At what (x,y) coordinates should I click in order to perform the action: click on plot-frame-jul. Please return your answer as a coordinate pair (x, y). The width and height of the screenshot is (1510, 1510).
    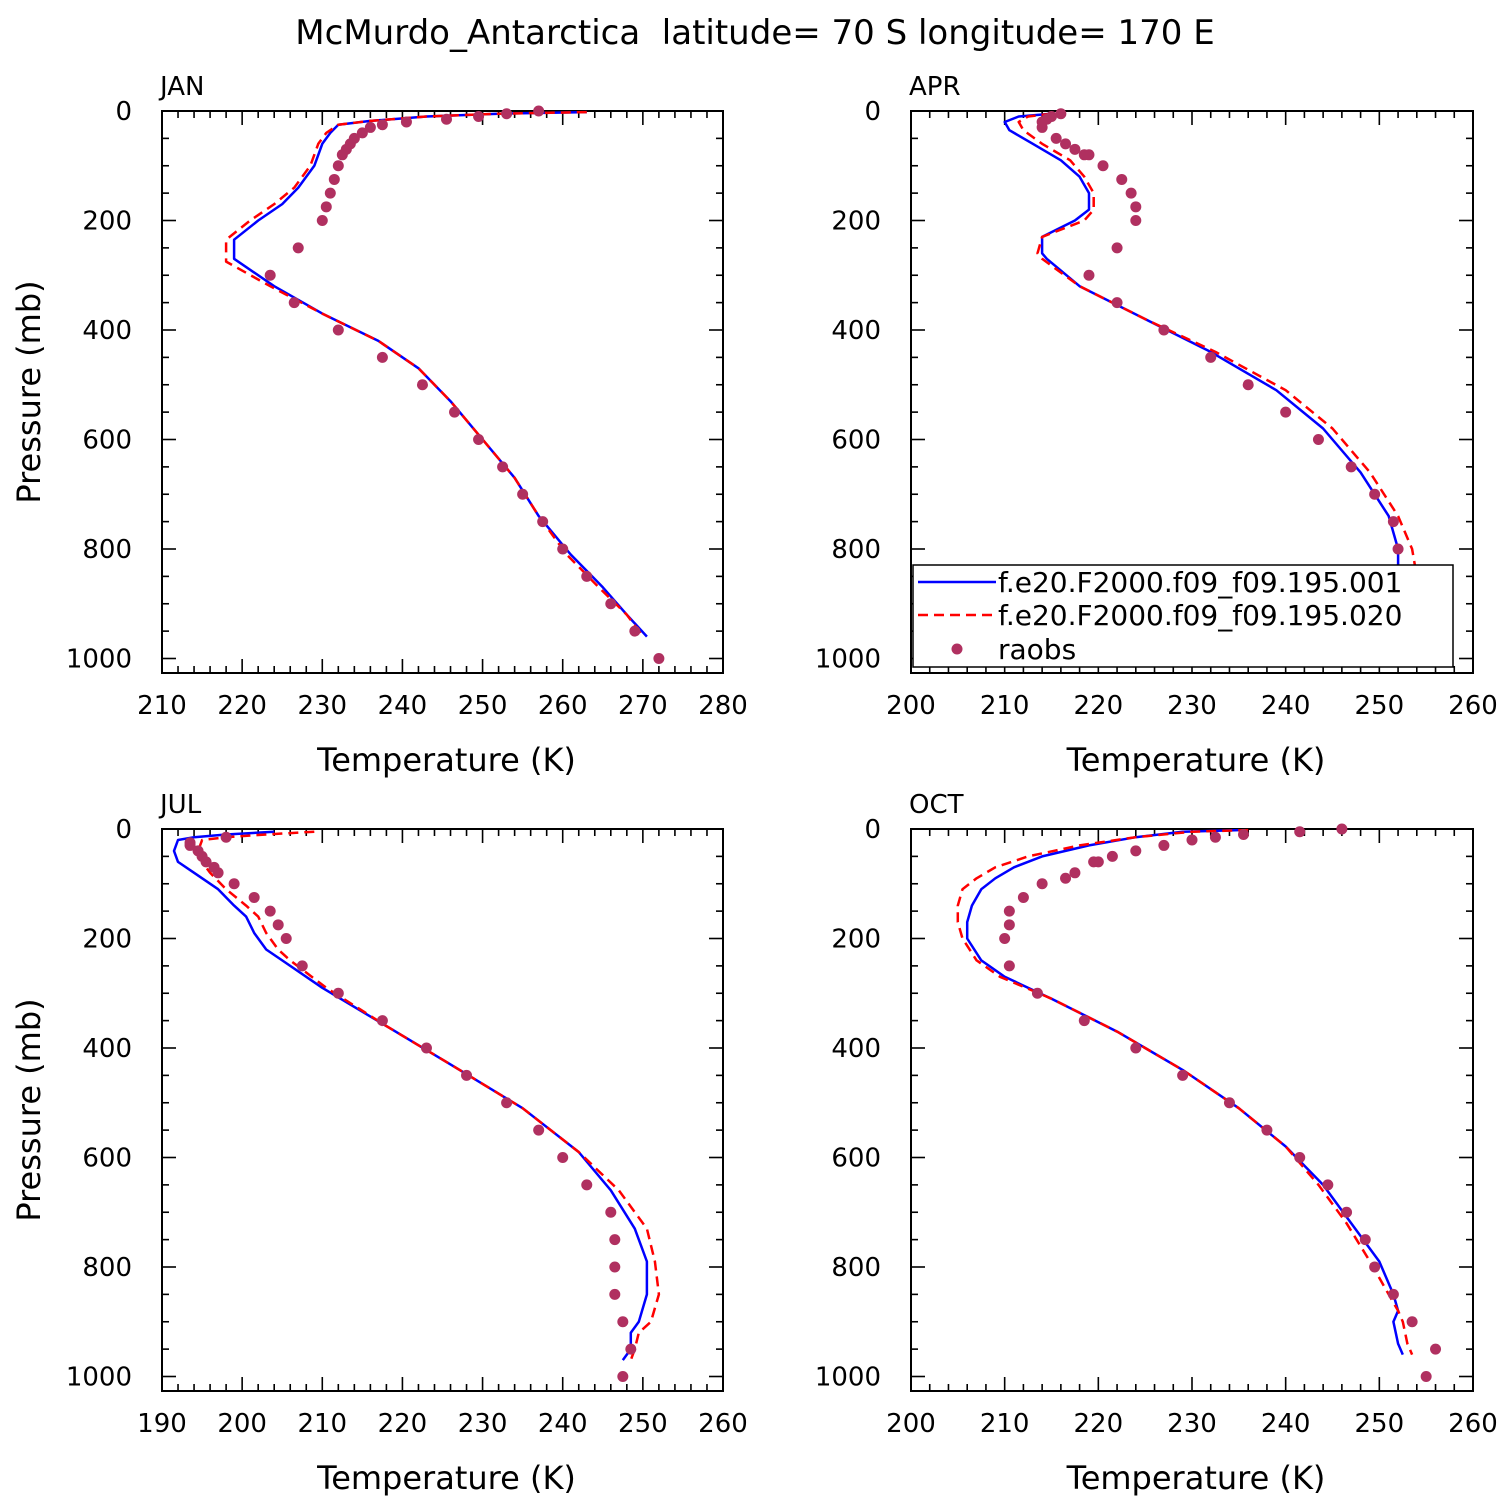
    Looking at the image, I should click on (442, 1110).